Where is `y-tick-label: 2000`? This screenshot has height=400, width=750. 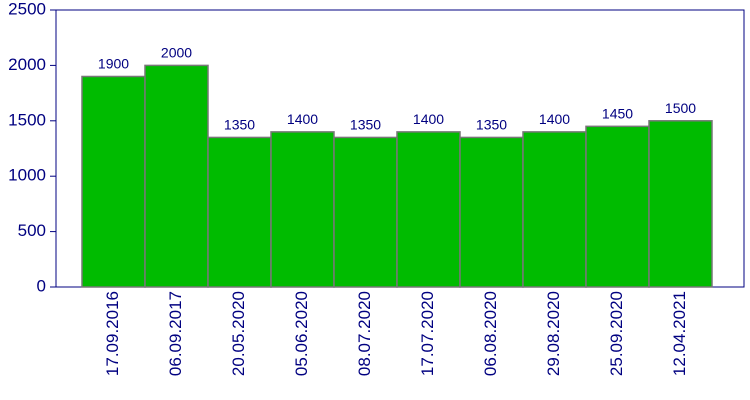
y-tick-label: 2000 is located at coordinates (27, 64).